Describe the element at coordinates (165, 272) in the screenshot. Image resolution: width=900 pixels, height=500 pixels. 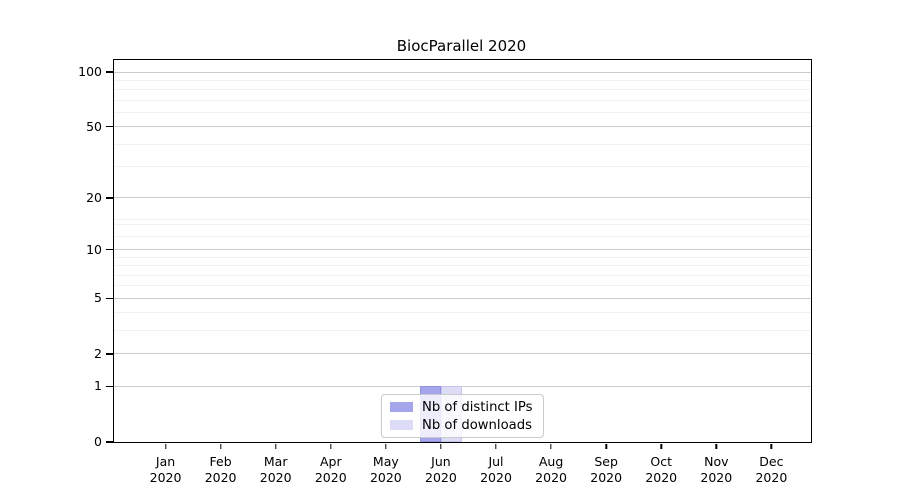
I see `month-slot-jan: Jan 2020` at that location.